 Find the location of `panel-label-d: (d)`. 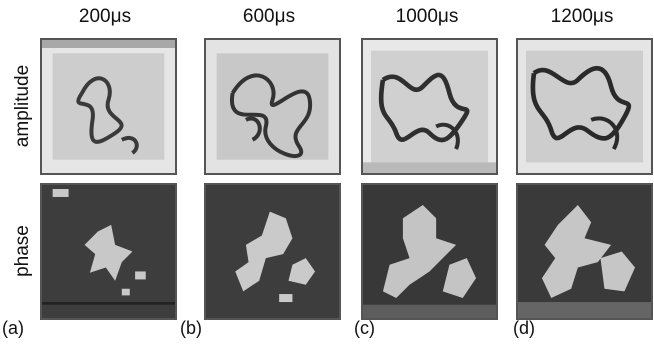

panel-label-d: (d) is located at coordinates (524, 328).